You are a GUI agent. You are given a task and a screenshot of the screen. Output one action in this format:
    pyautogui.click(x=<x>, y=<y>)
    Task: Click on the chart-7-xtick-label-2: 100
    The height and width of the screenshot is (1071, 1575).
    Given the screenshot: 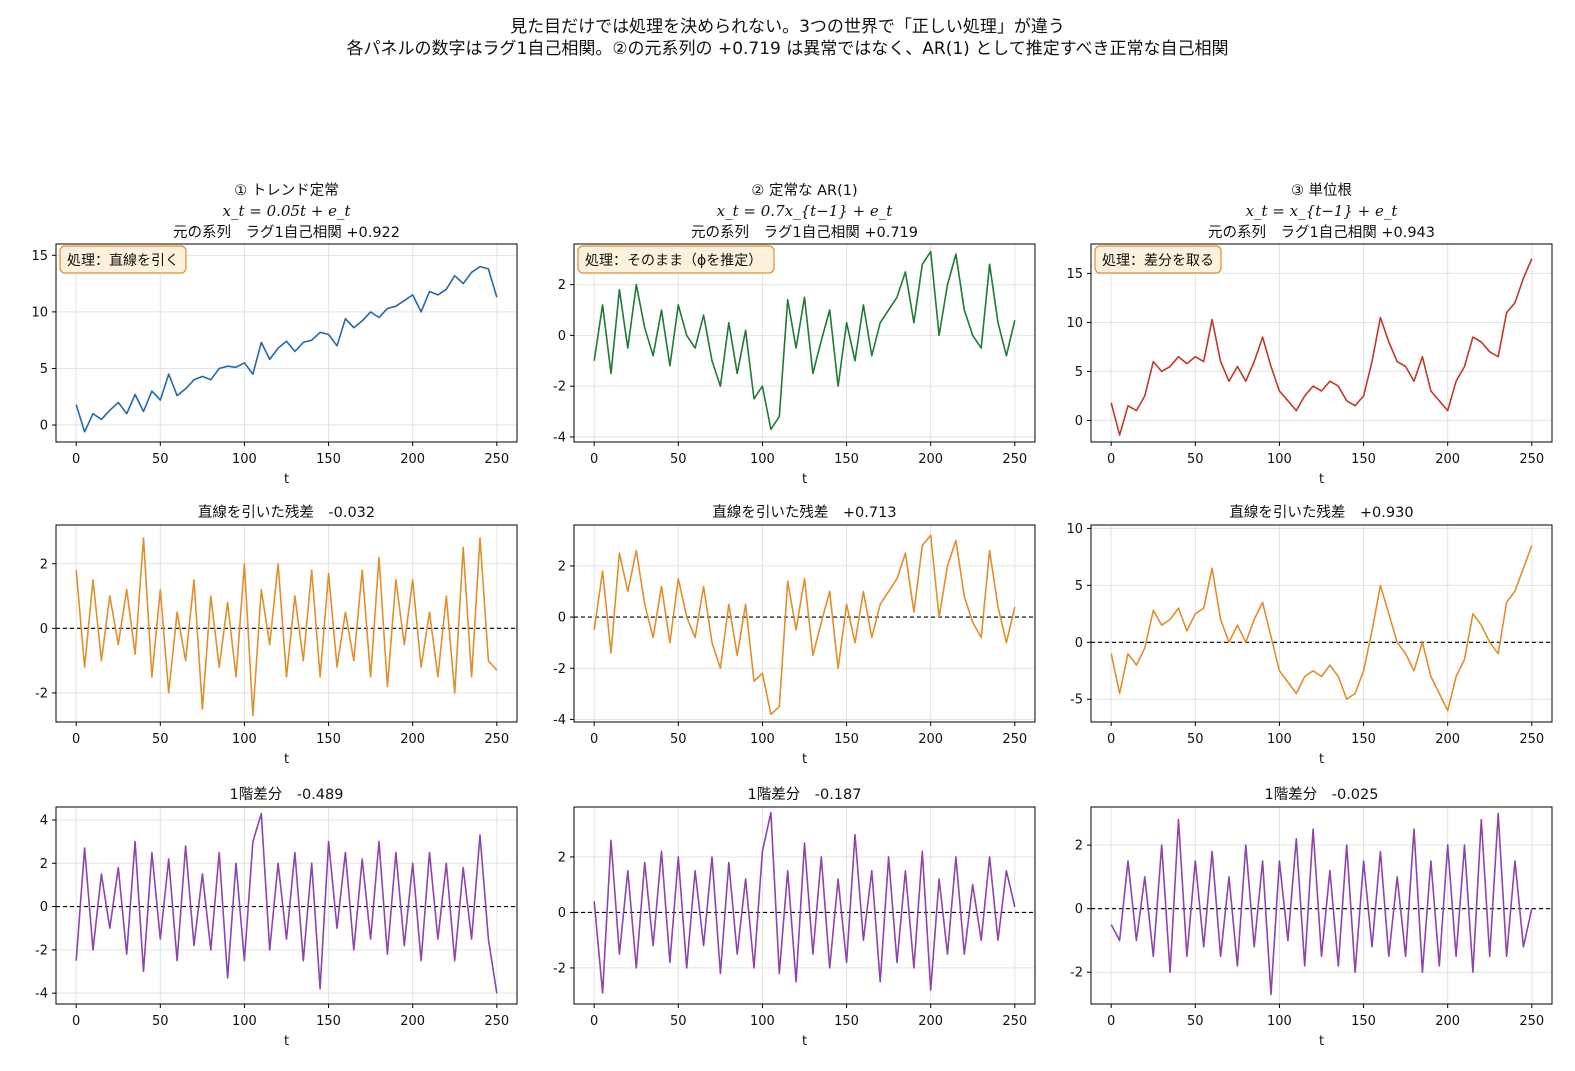 What is the action you would take?
    pyautogui.click(x=762, y=1021)
    